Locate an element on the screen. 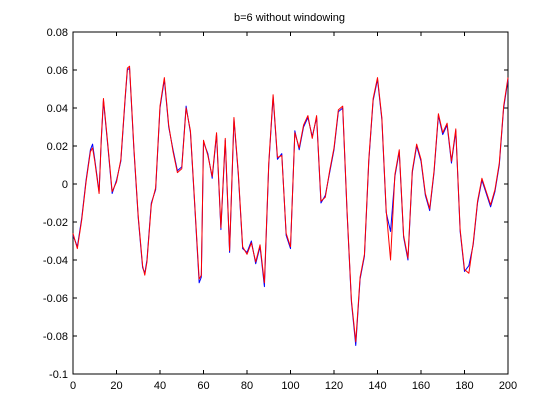 This screenshot has width=560, height=420. y-tick-label: 0.06 is located at coordinates (57, 71).